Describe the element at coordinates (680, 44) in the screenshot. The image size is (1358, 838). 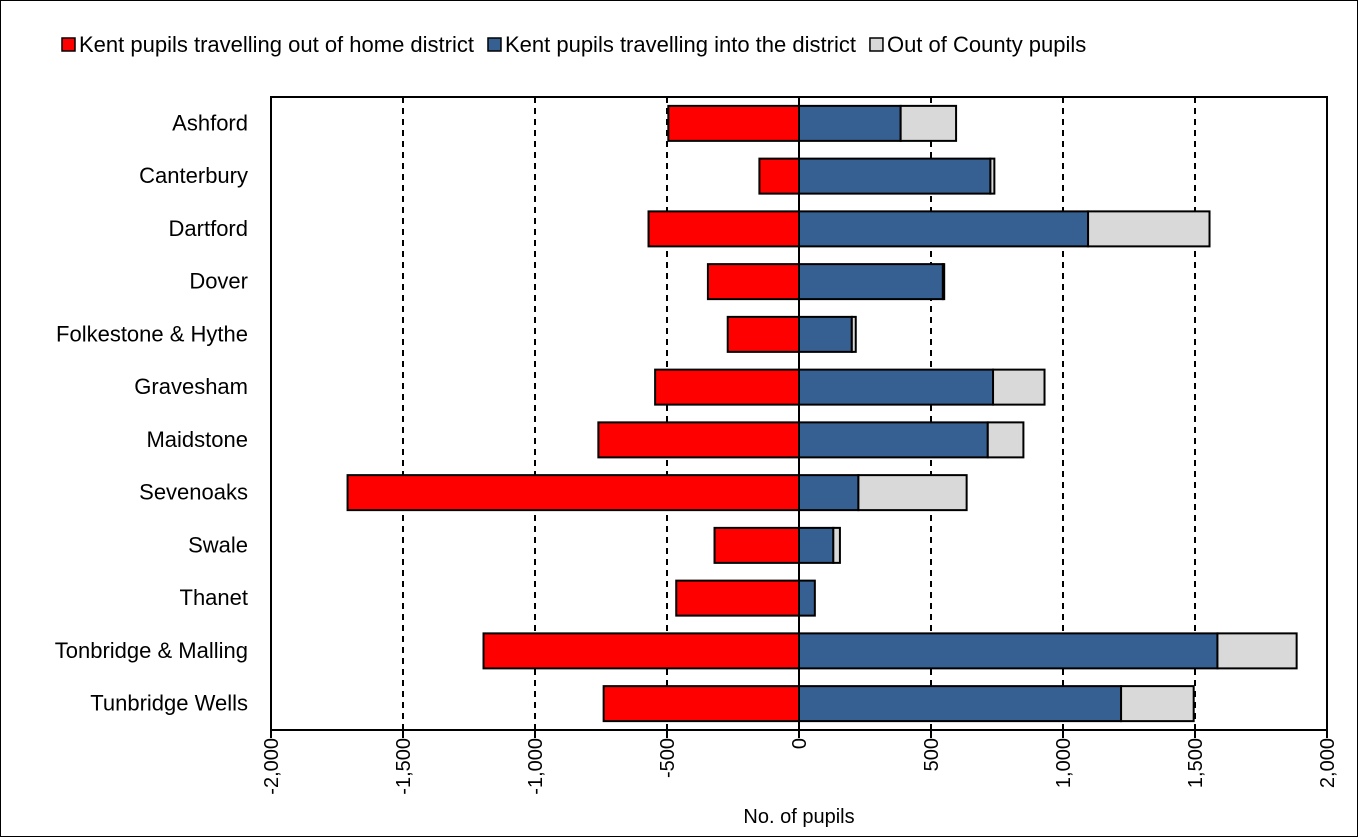
I see `legend-label: Kent pupils travelling into the district` at that location.